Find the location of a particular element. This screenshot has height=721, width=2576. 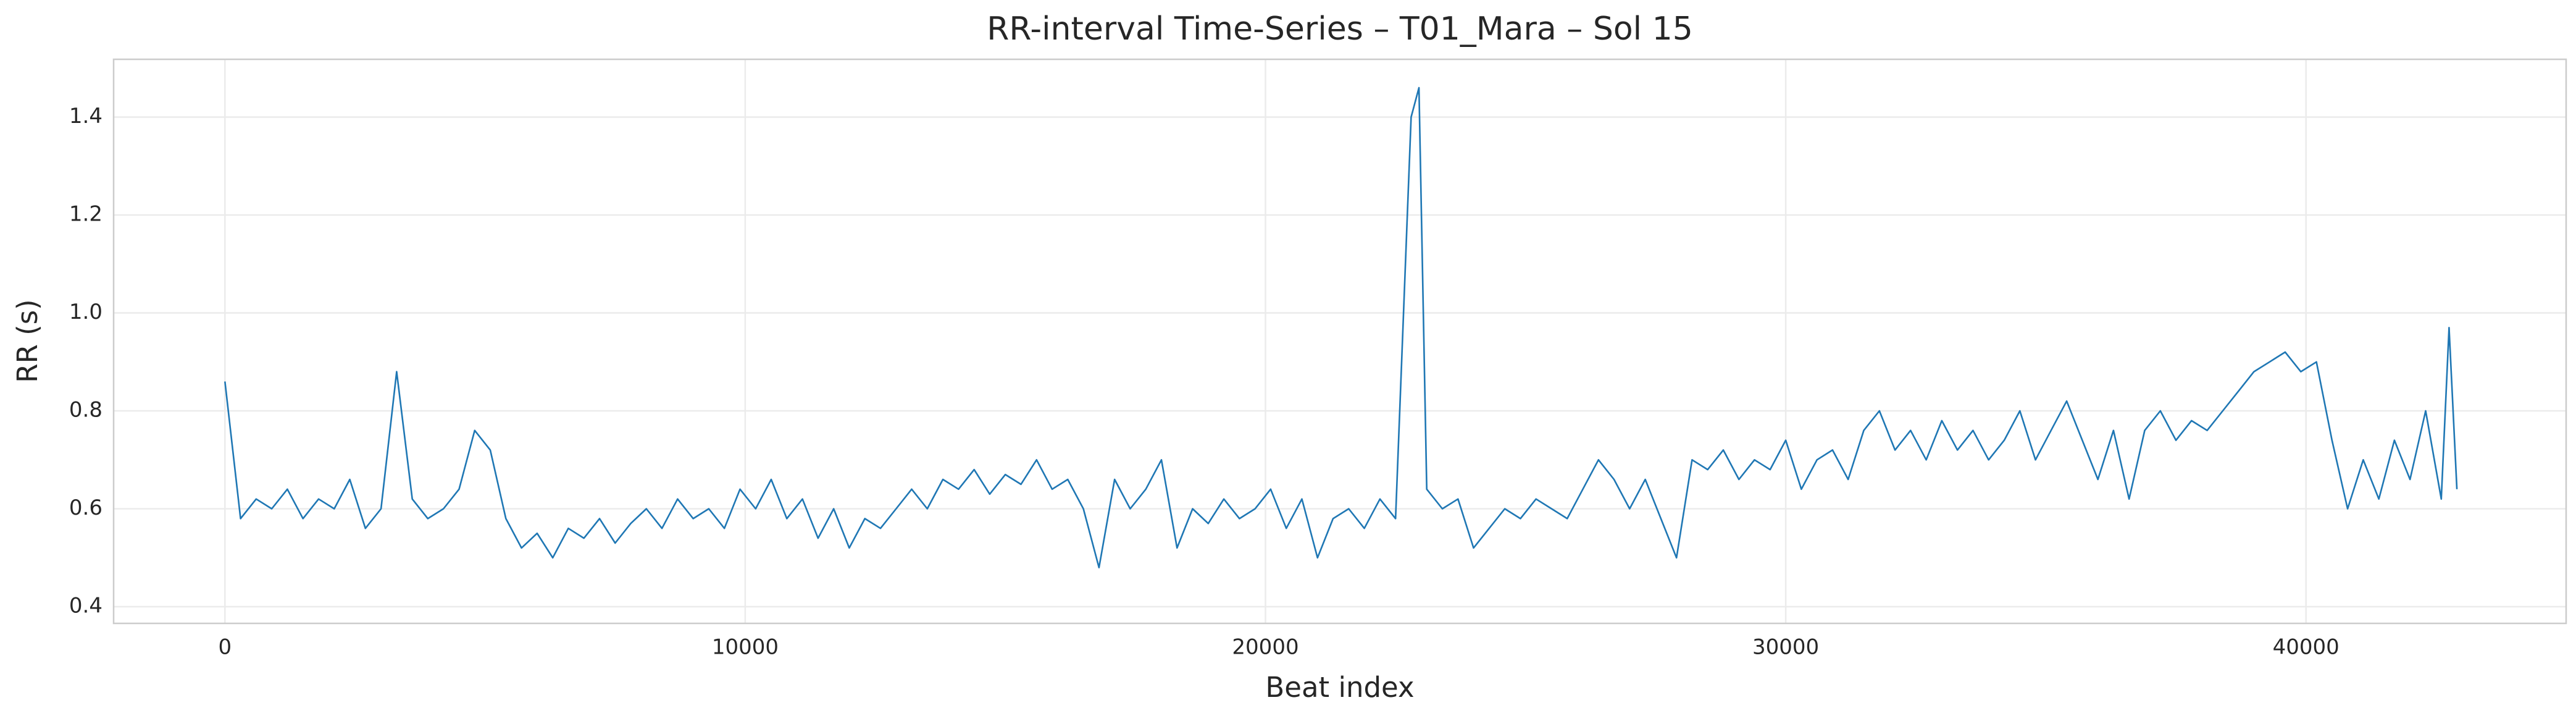

x-axis-label: Beat index is located at coordinates (1340, 688).